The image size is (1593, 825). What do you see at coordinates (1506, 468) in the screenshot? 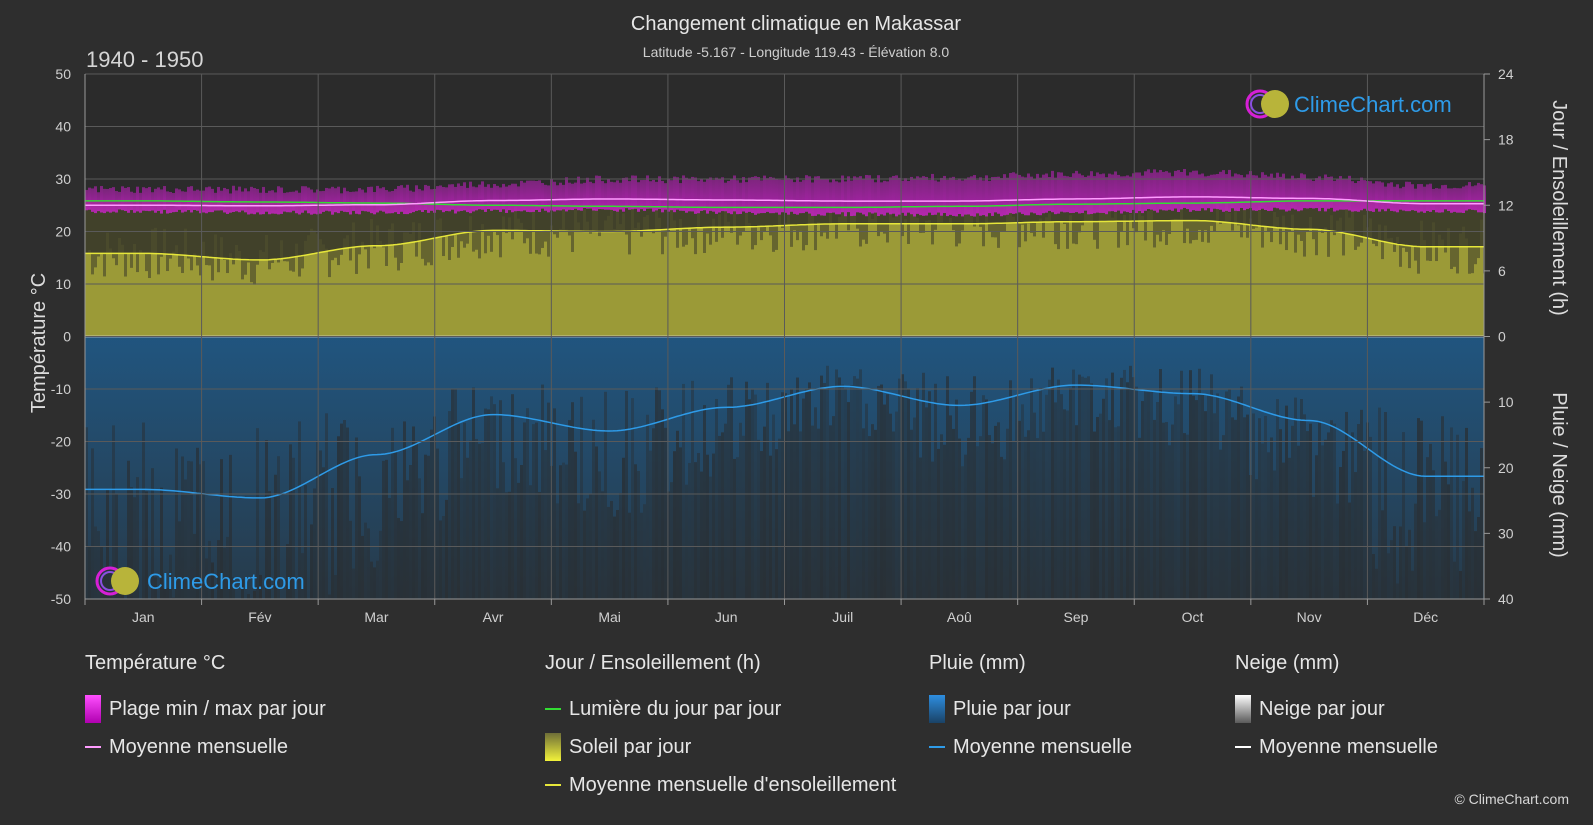
I see `right-bottom-tick-label: 20` at bounding box center [1506, 468].